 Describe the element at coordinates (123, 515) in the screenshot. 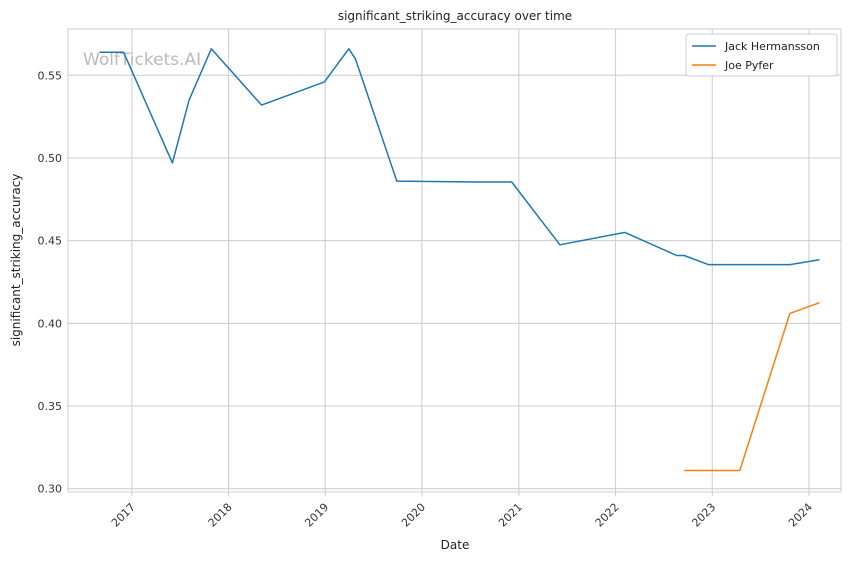

I see `x-tick-label: 2017` at that location.